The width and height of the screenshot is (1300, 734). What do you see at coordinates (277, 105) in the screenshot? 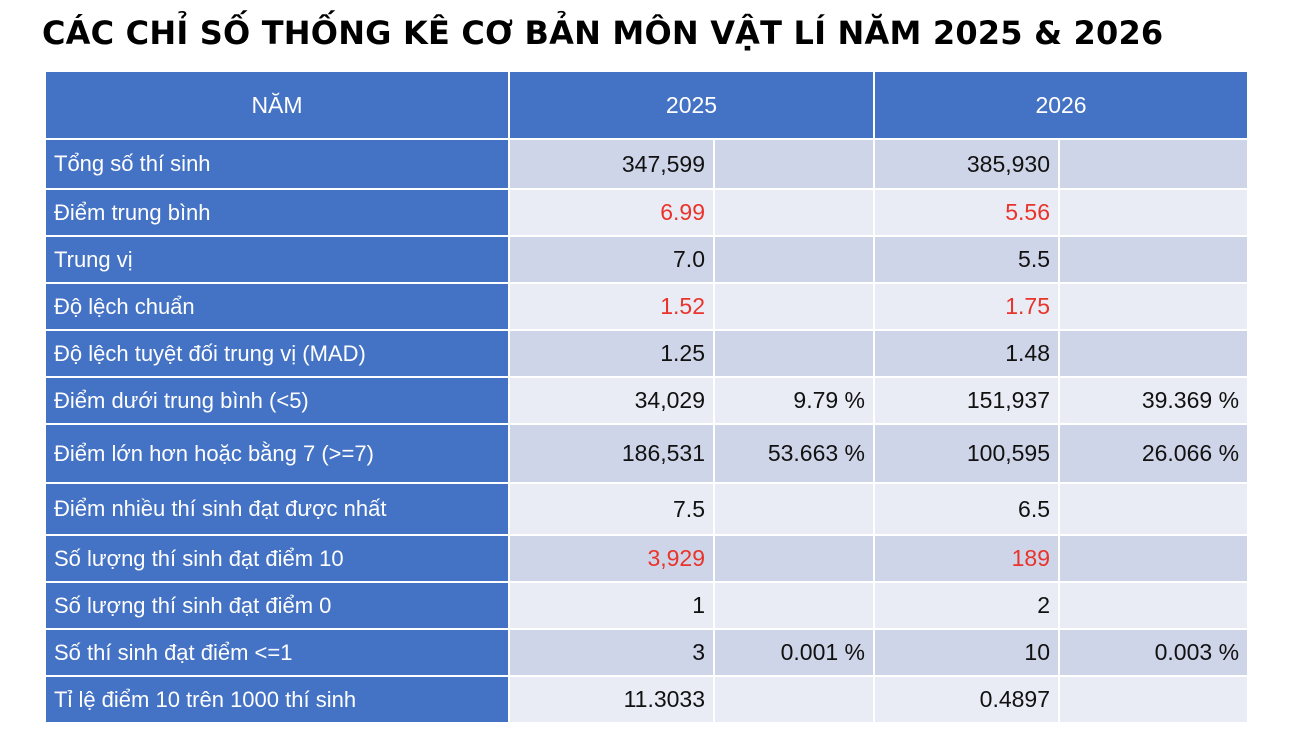
I see `header-year-label: NĂM` at bounding box center [277, 105].